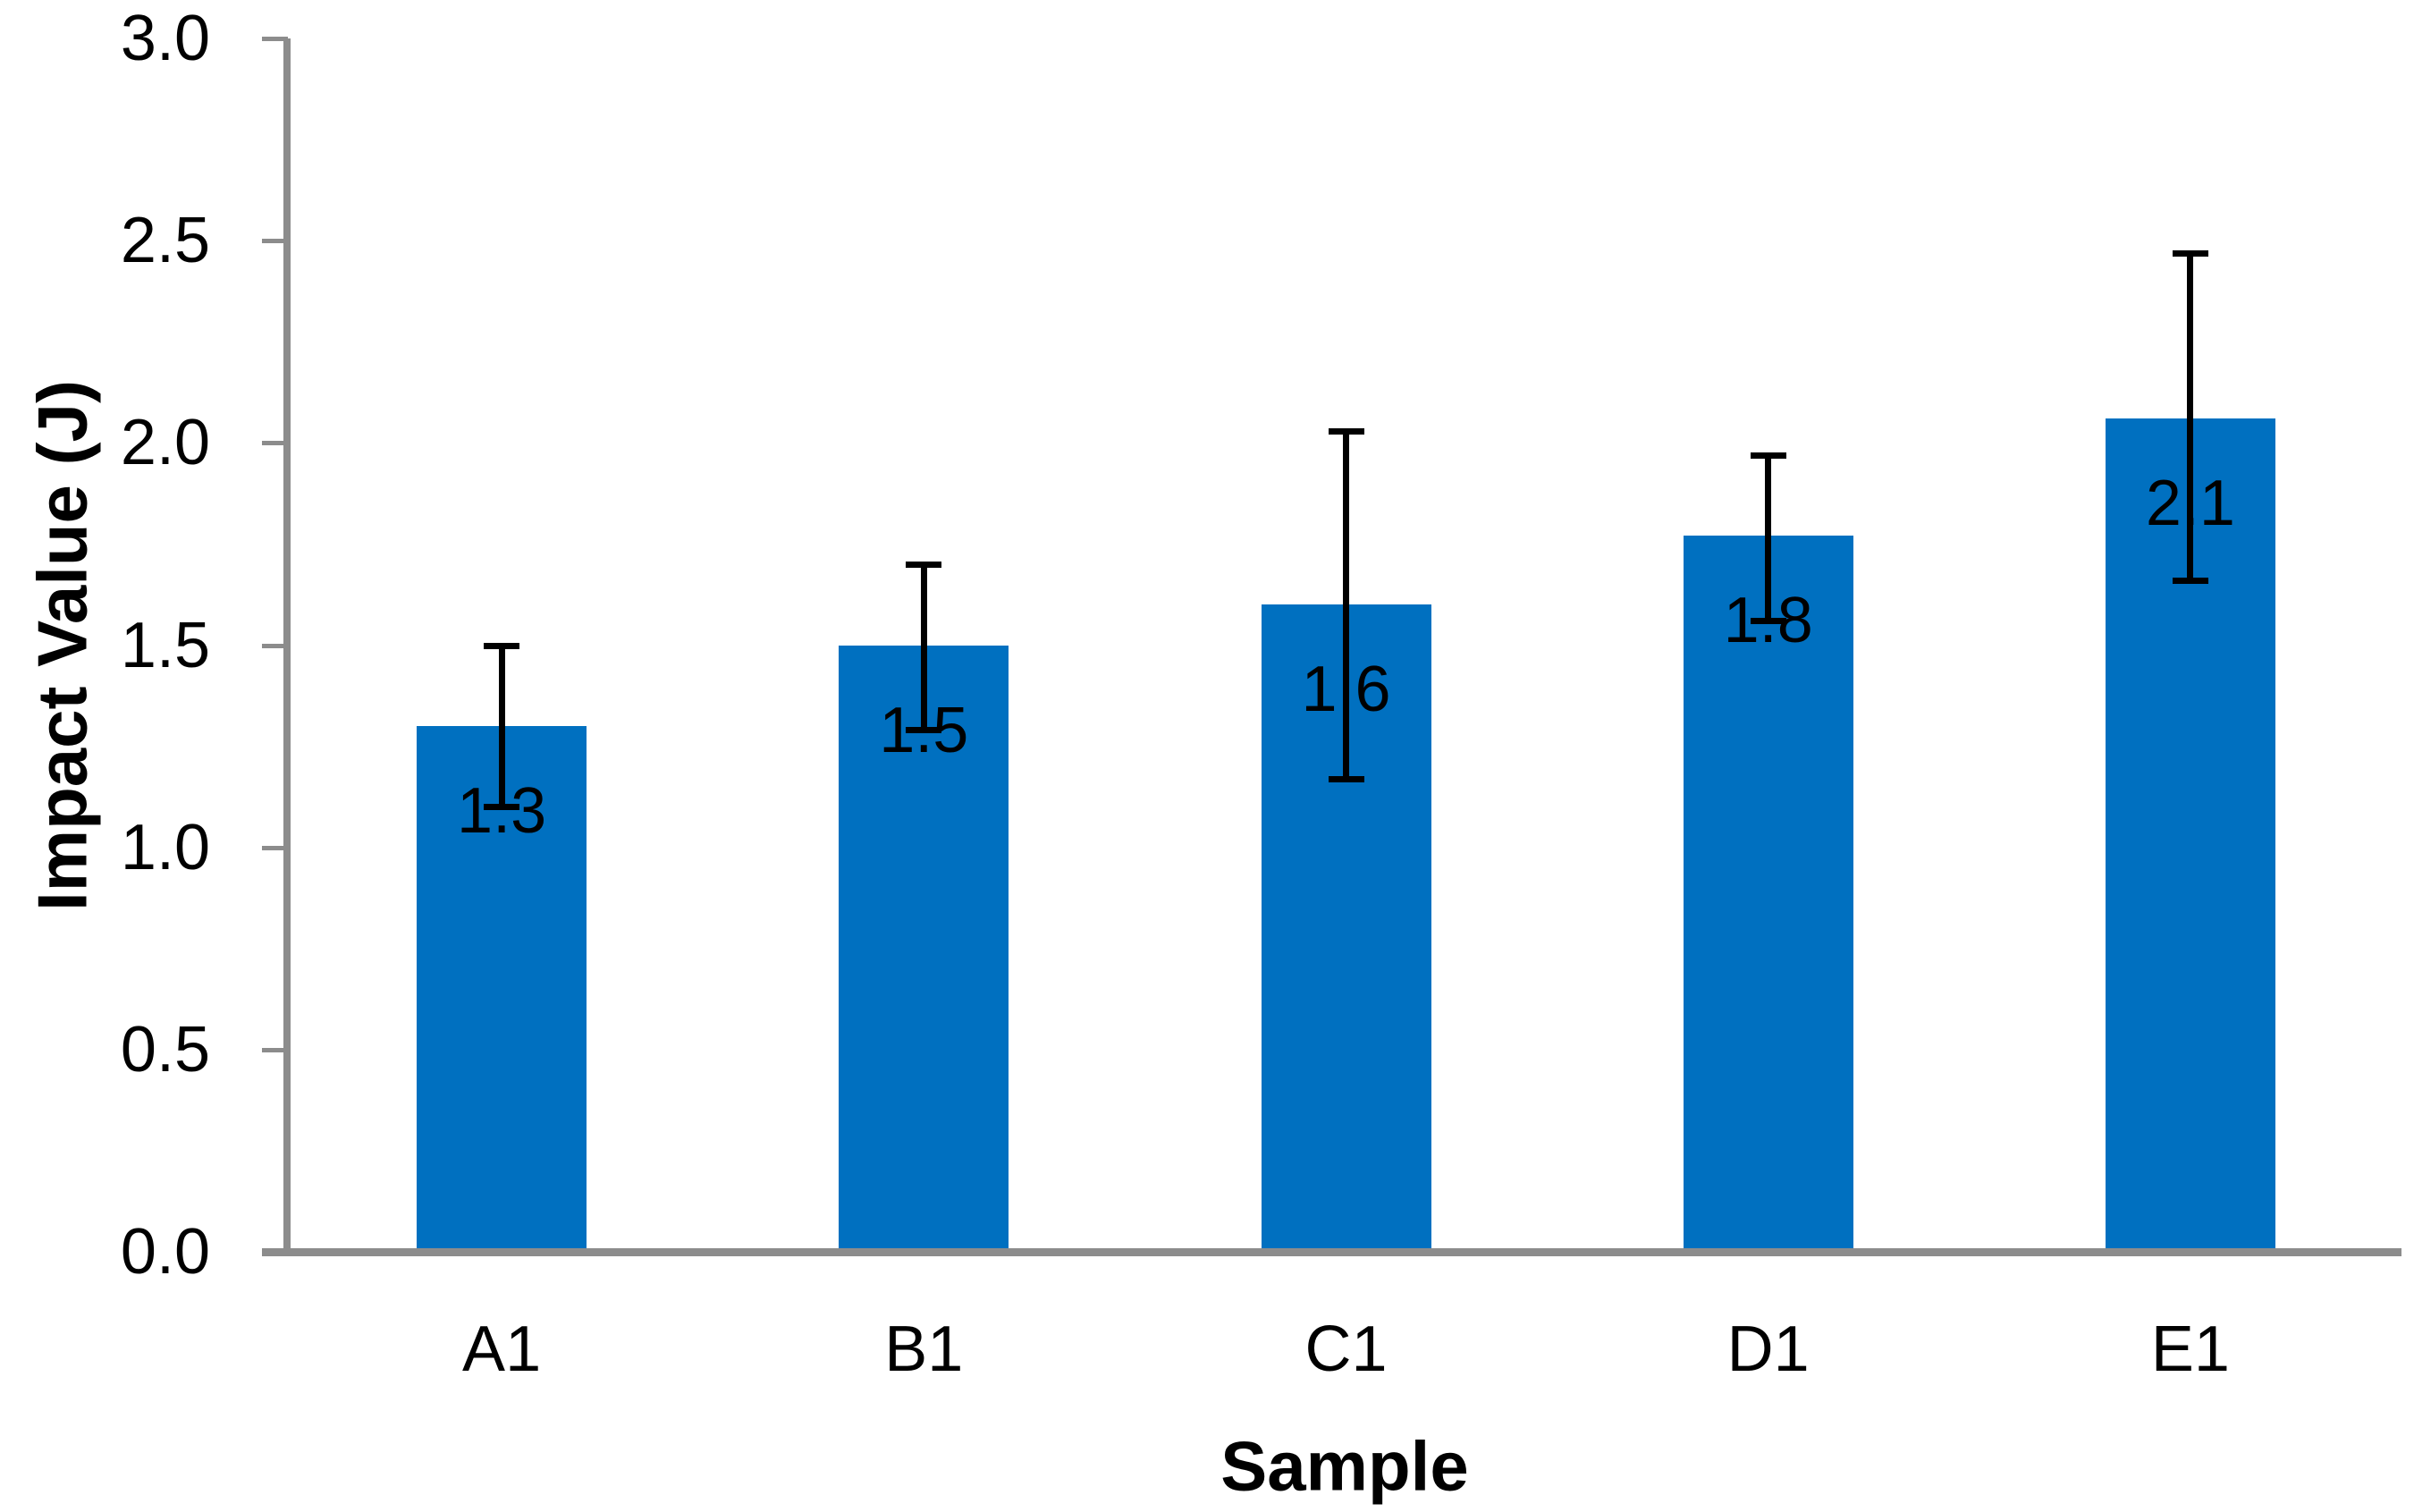 This screenshot has width=2414, height=1512. I want to click on y-tick-label: 2.5, so click(165, 241).